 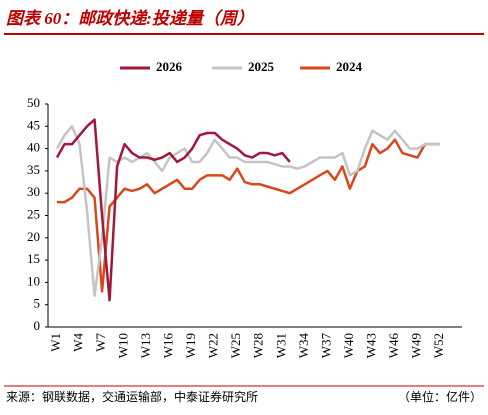 What do you see at coordinates (33, 124) in the screenshot?
I see `y-tick-label: 45` at bounding box center [33, 124].